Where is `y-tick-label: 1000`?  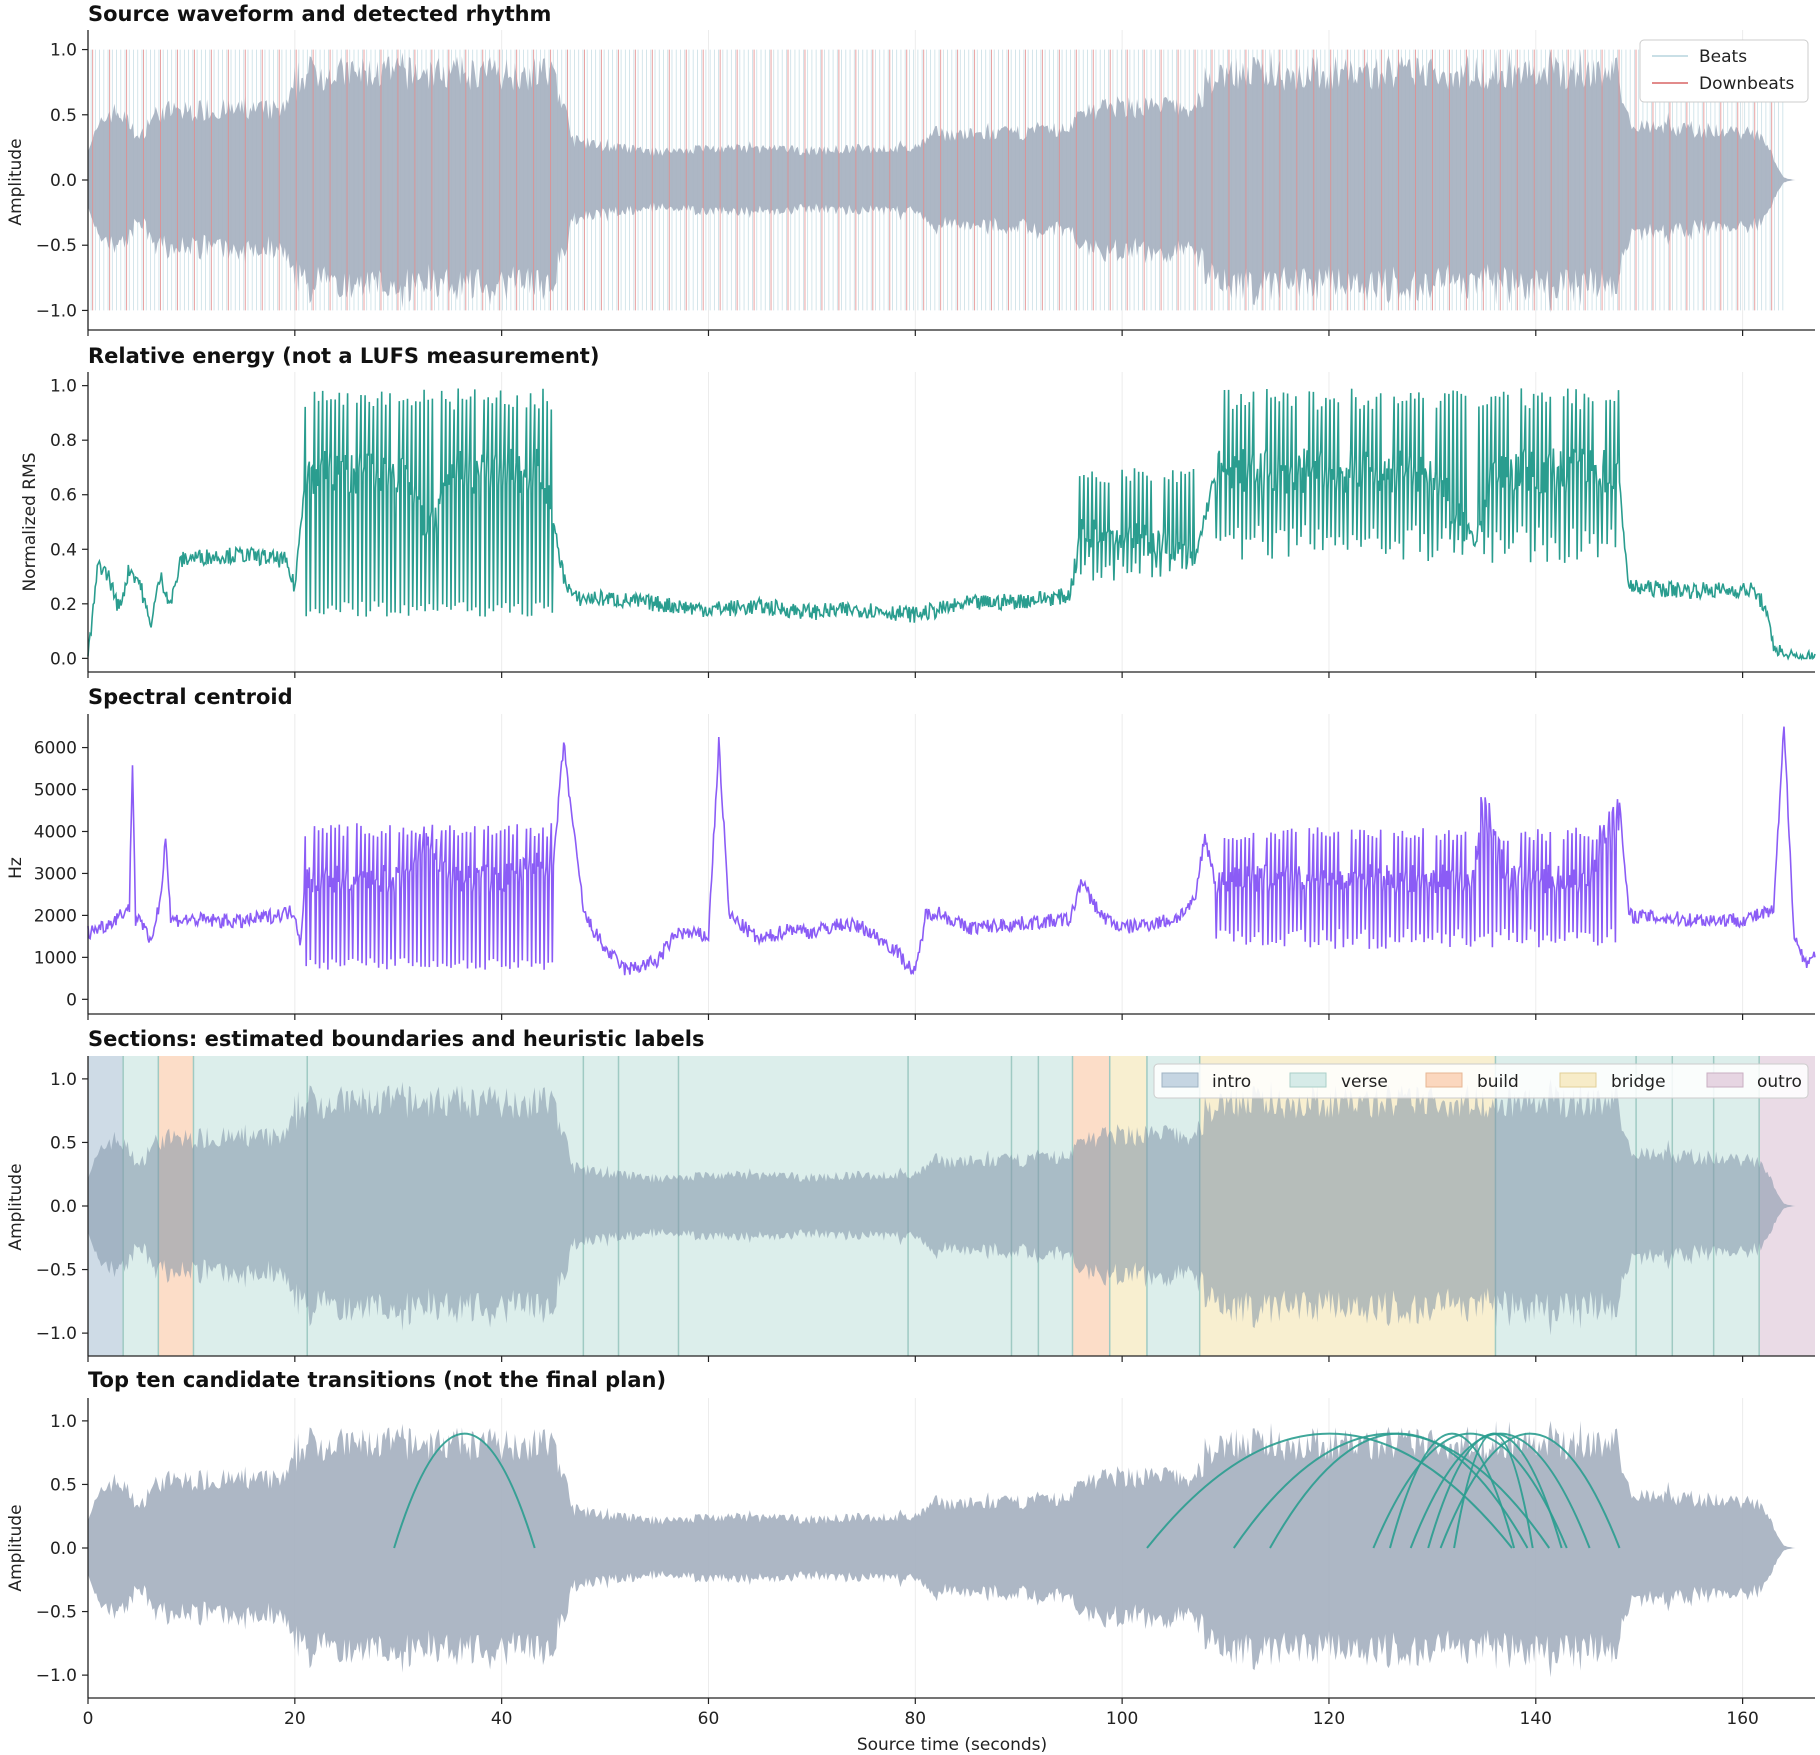 y-tick-label: 1000 is located at coordinates (55, 958).